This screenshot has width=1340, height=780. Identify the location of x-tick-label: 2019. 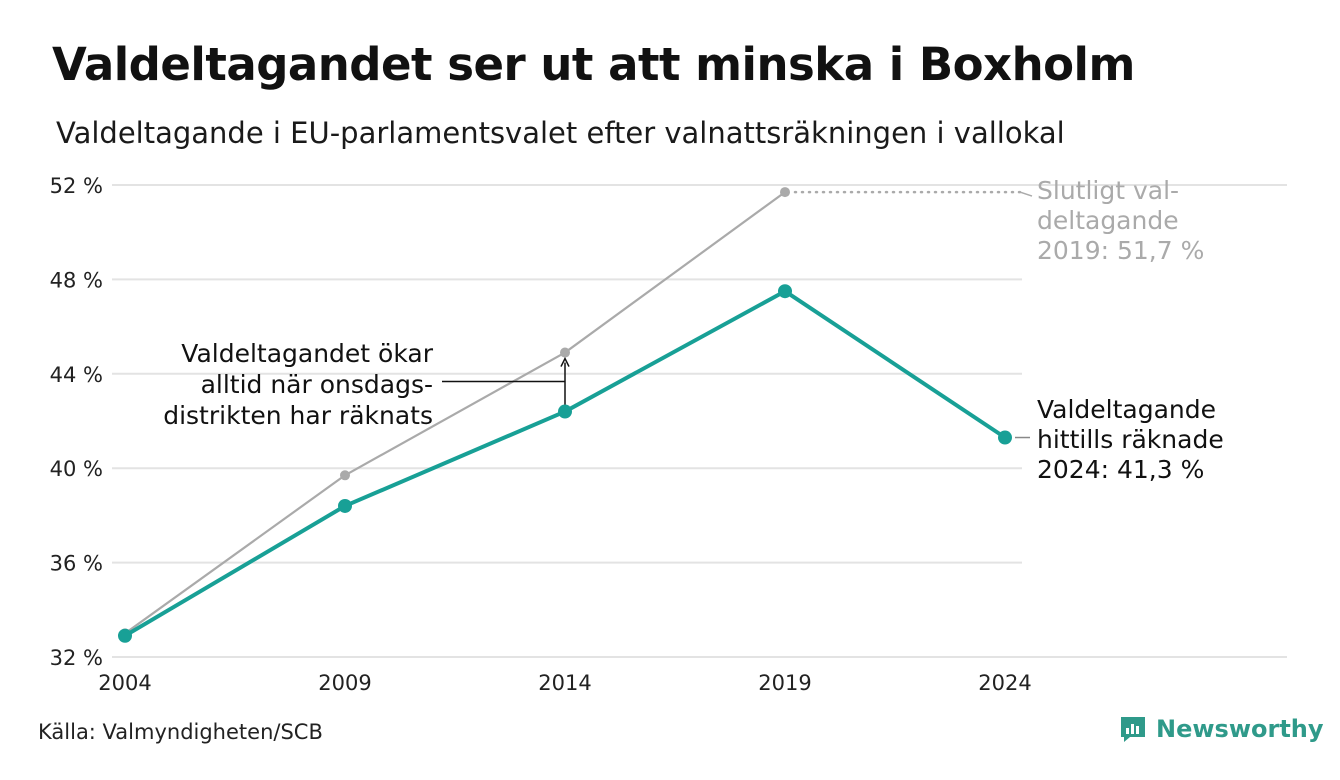
(784, 683).